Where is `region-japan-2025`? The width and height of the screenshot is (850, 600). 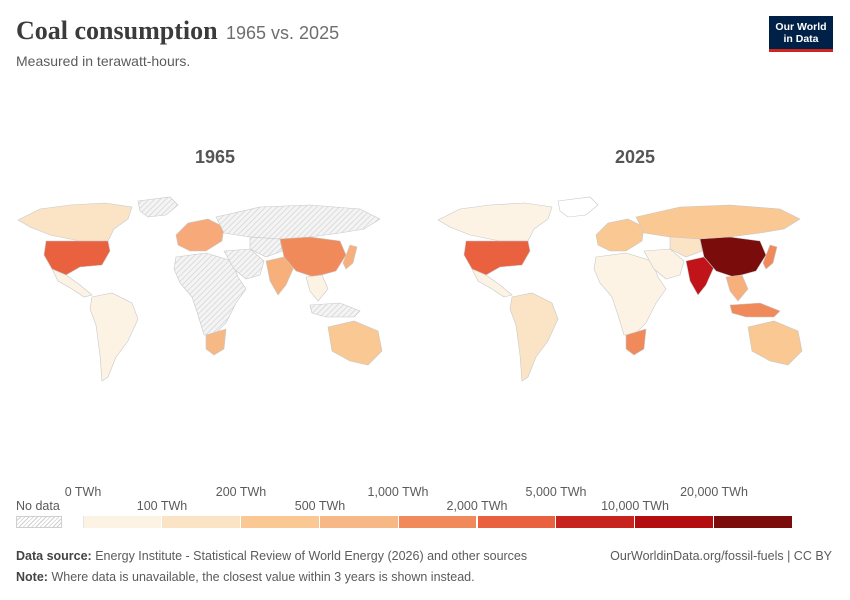
region-japan-2025 is located at coordinates (770, 257).